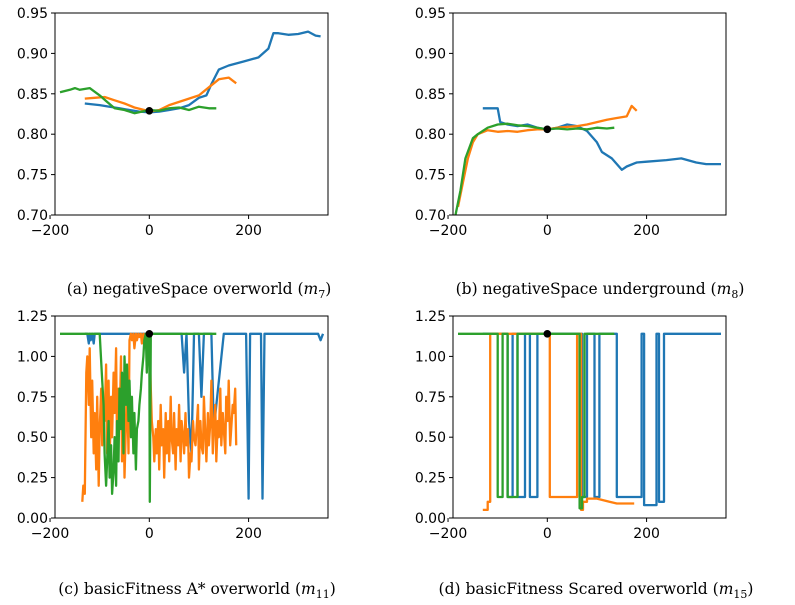  I want to click on caption-a-metric: m, so click(311, 289).